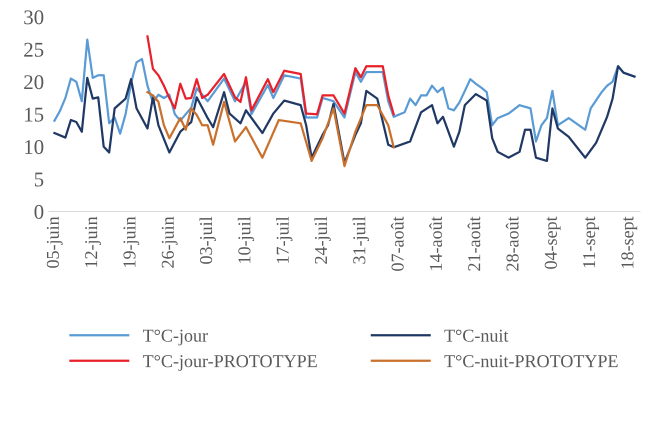 The width and height of the screenshot is (653, 423). I want to click on x-tick-label: 24-juil, so click(322, 240).